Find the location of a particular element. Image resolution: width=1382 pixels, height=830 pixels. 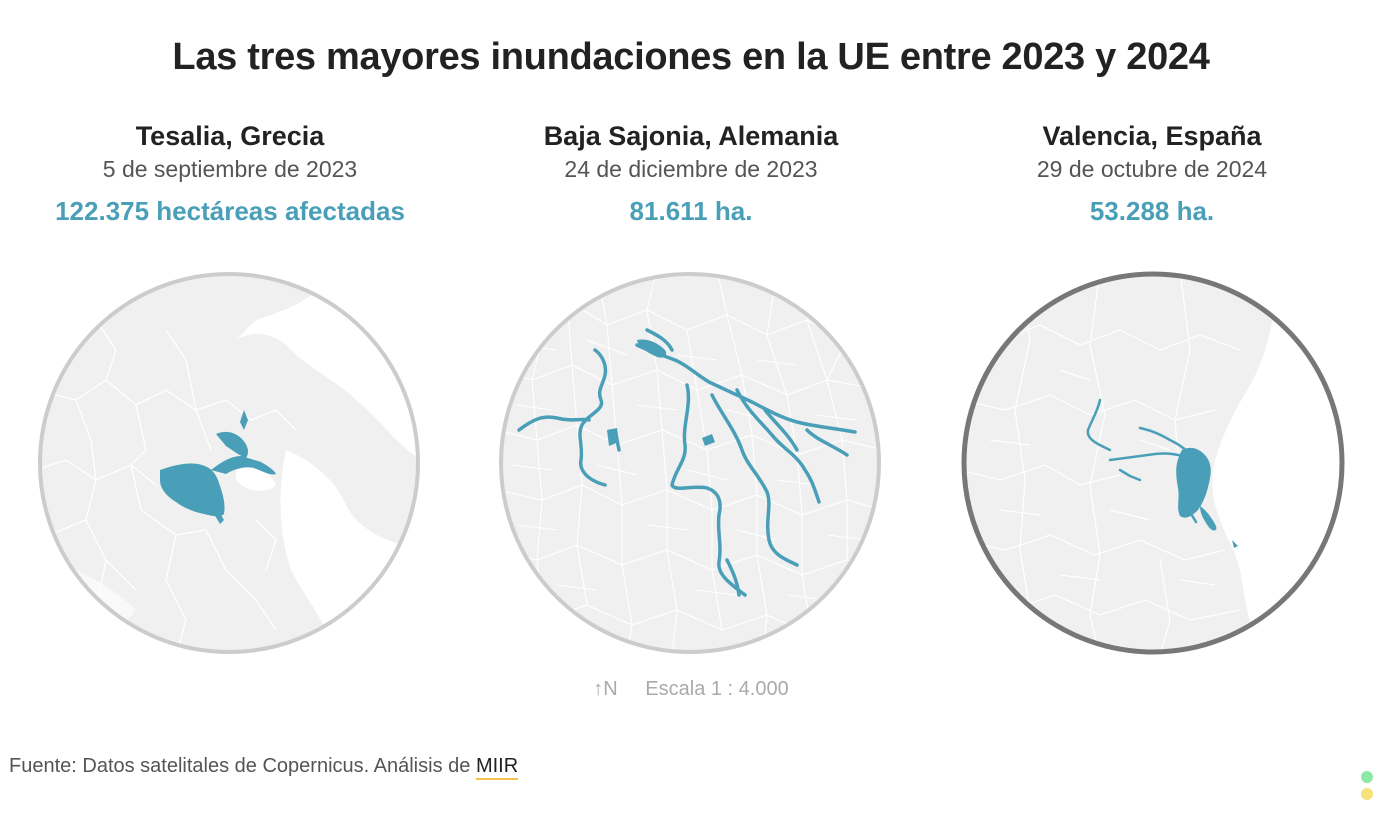

panel-area: 53.288 ha. is located at coordinates (1152, 211).